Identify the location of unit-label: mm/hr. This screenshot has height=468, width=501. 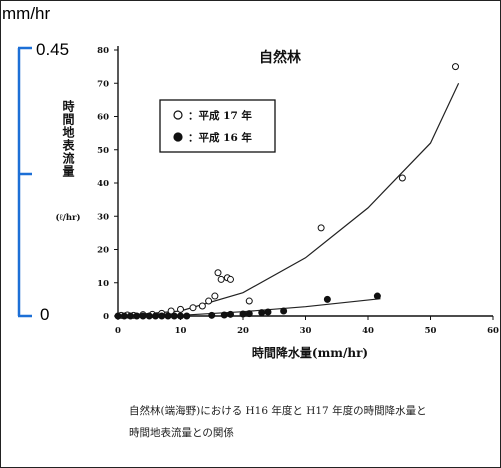
(26, 13).